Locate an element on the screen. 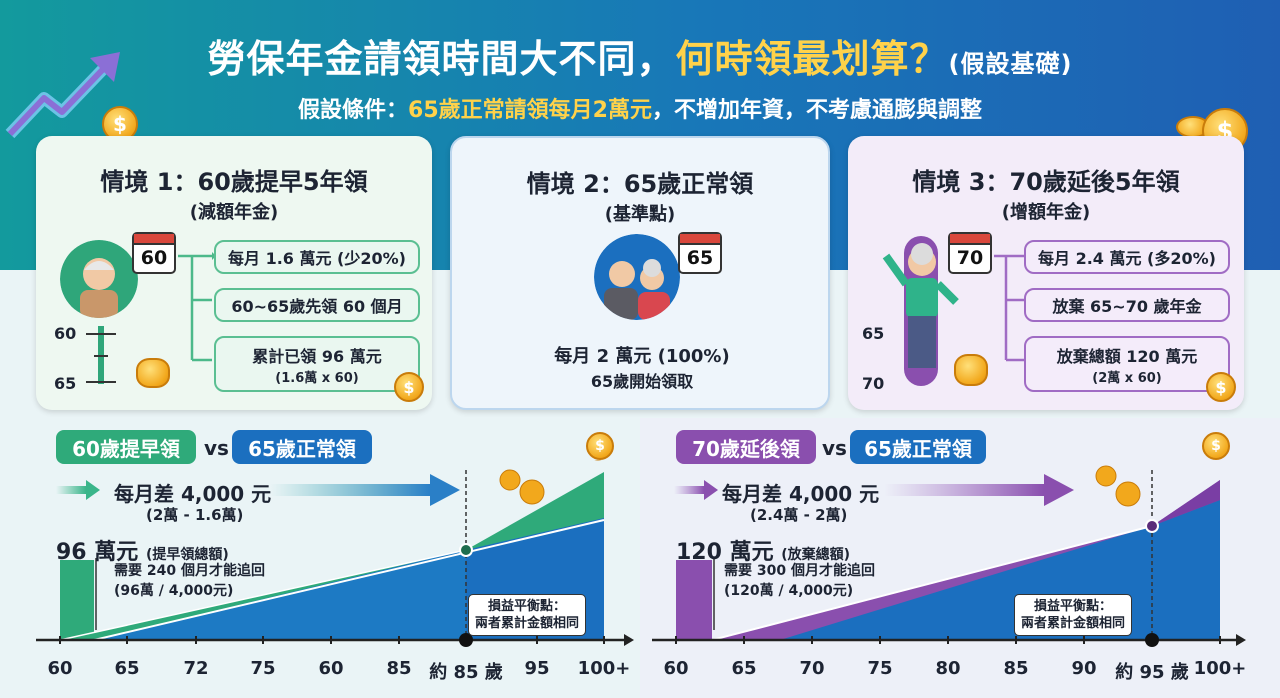 This screenshot has height=698, width=1280. calendar-icon: 70 is located at coordinates (970, 253).